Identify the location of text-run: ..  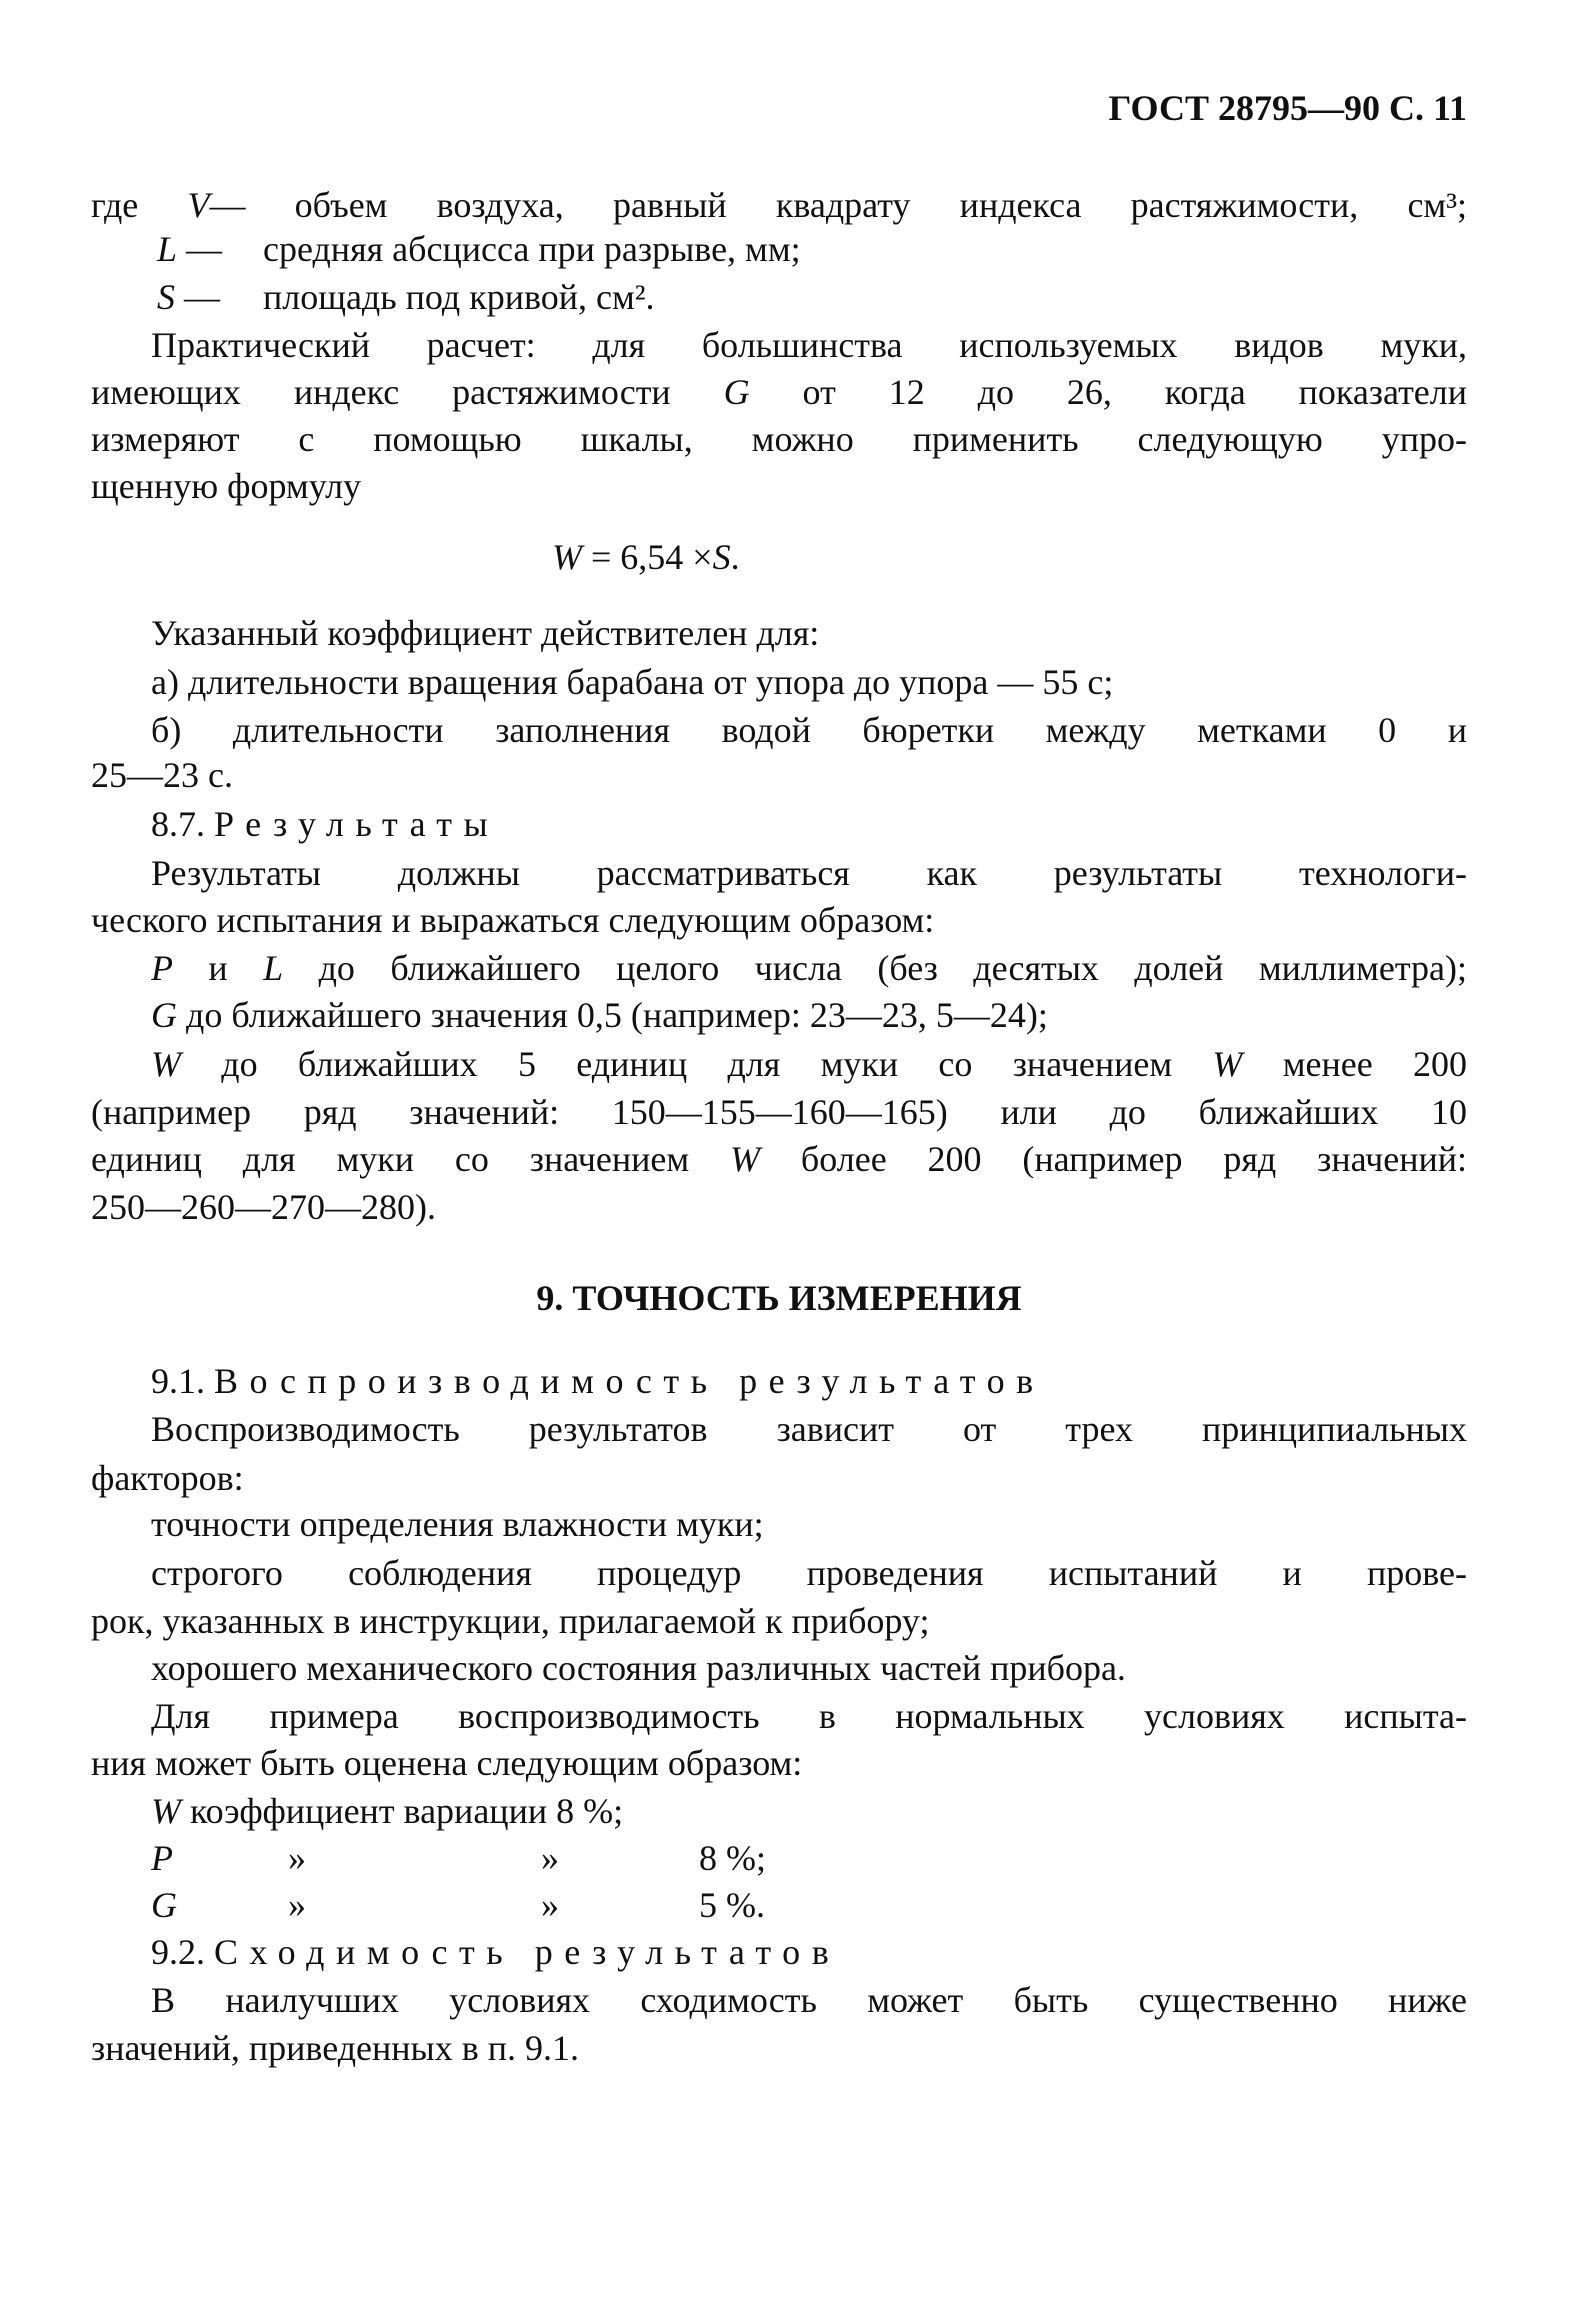
(735, 557).